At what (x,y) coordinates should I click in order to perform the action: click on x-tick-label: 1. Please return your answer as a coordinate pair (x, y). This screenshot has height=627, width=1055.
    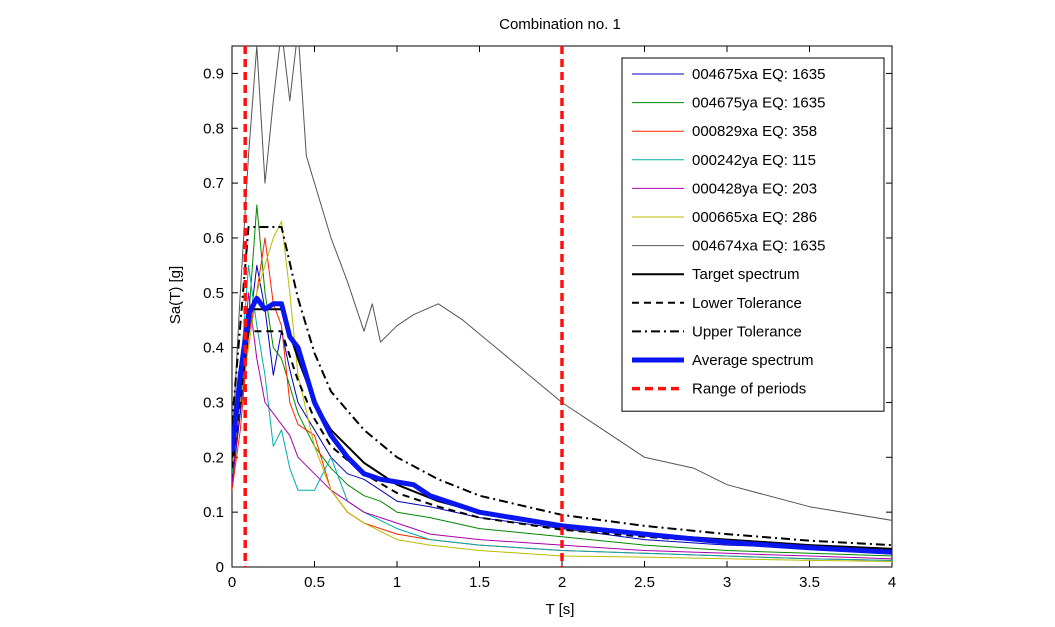
    Looking at the image, I should click on (397, 582).